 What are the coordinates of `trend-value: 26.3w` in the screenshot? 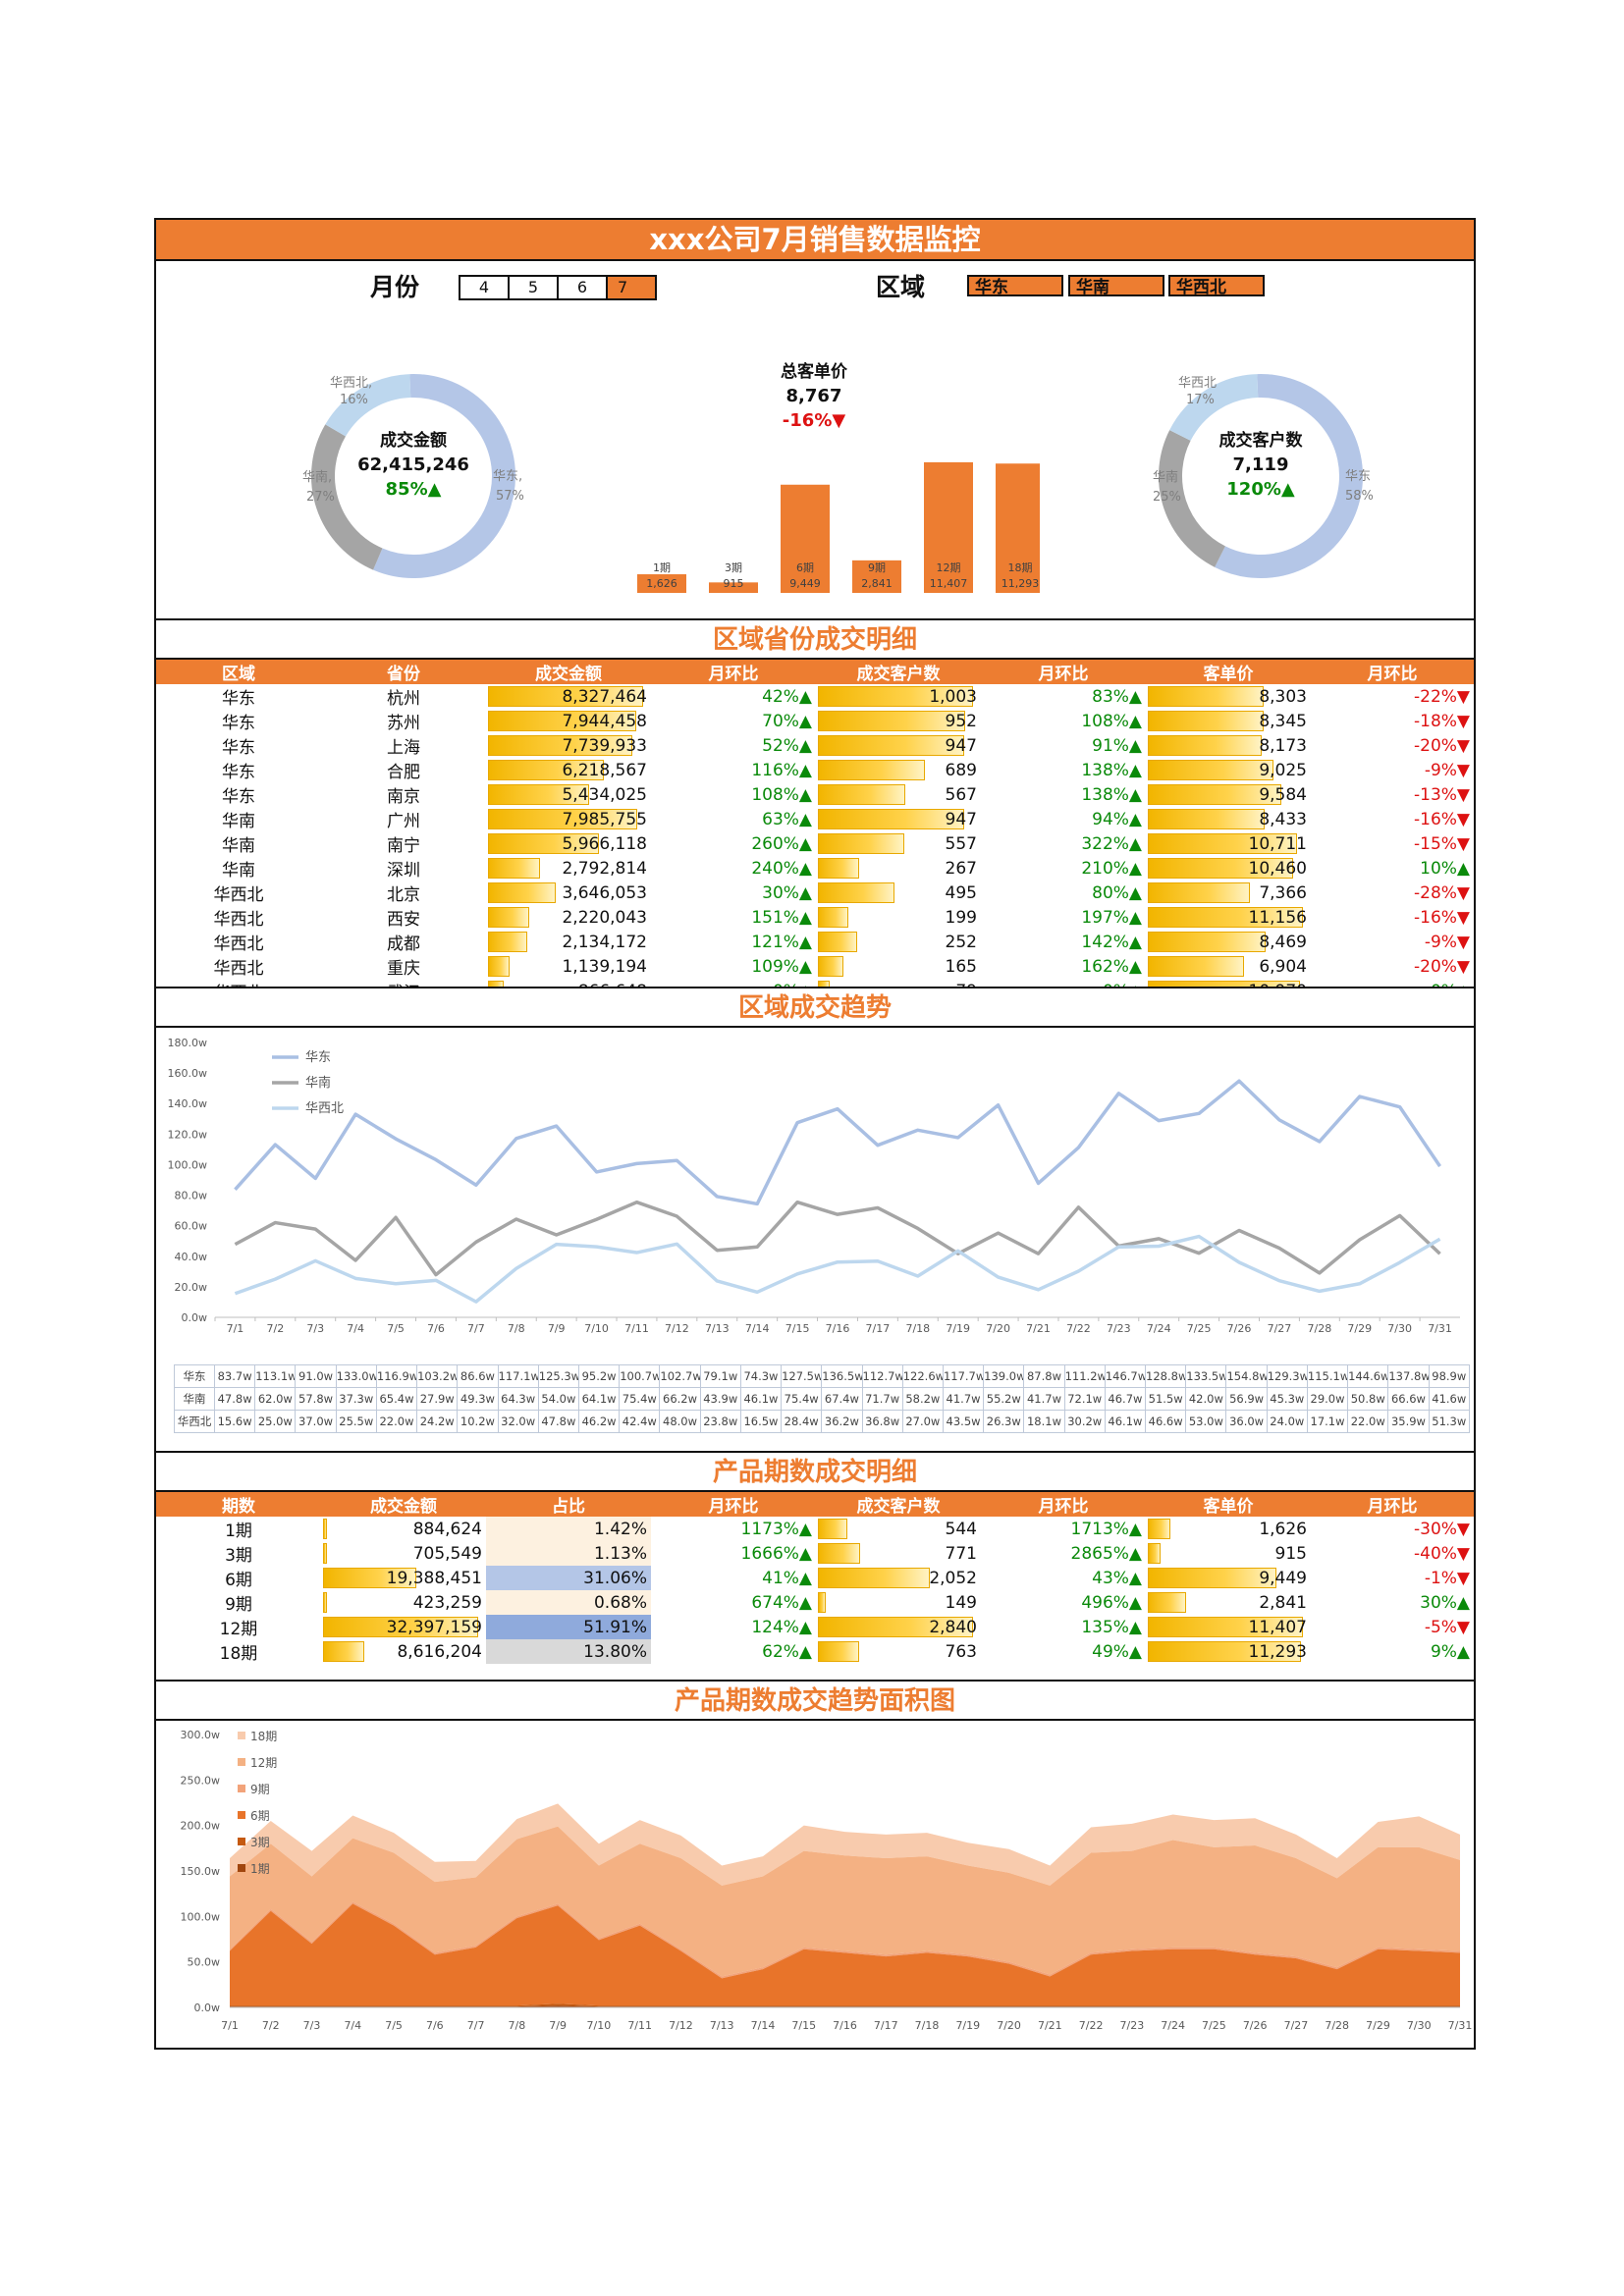 It's located at (1004, 1421).